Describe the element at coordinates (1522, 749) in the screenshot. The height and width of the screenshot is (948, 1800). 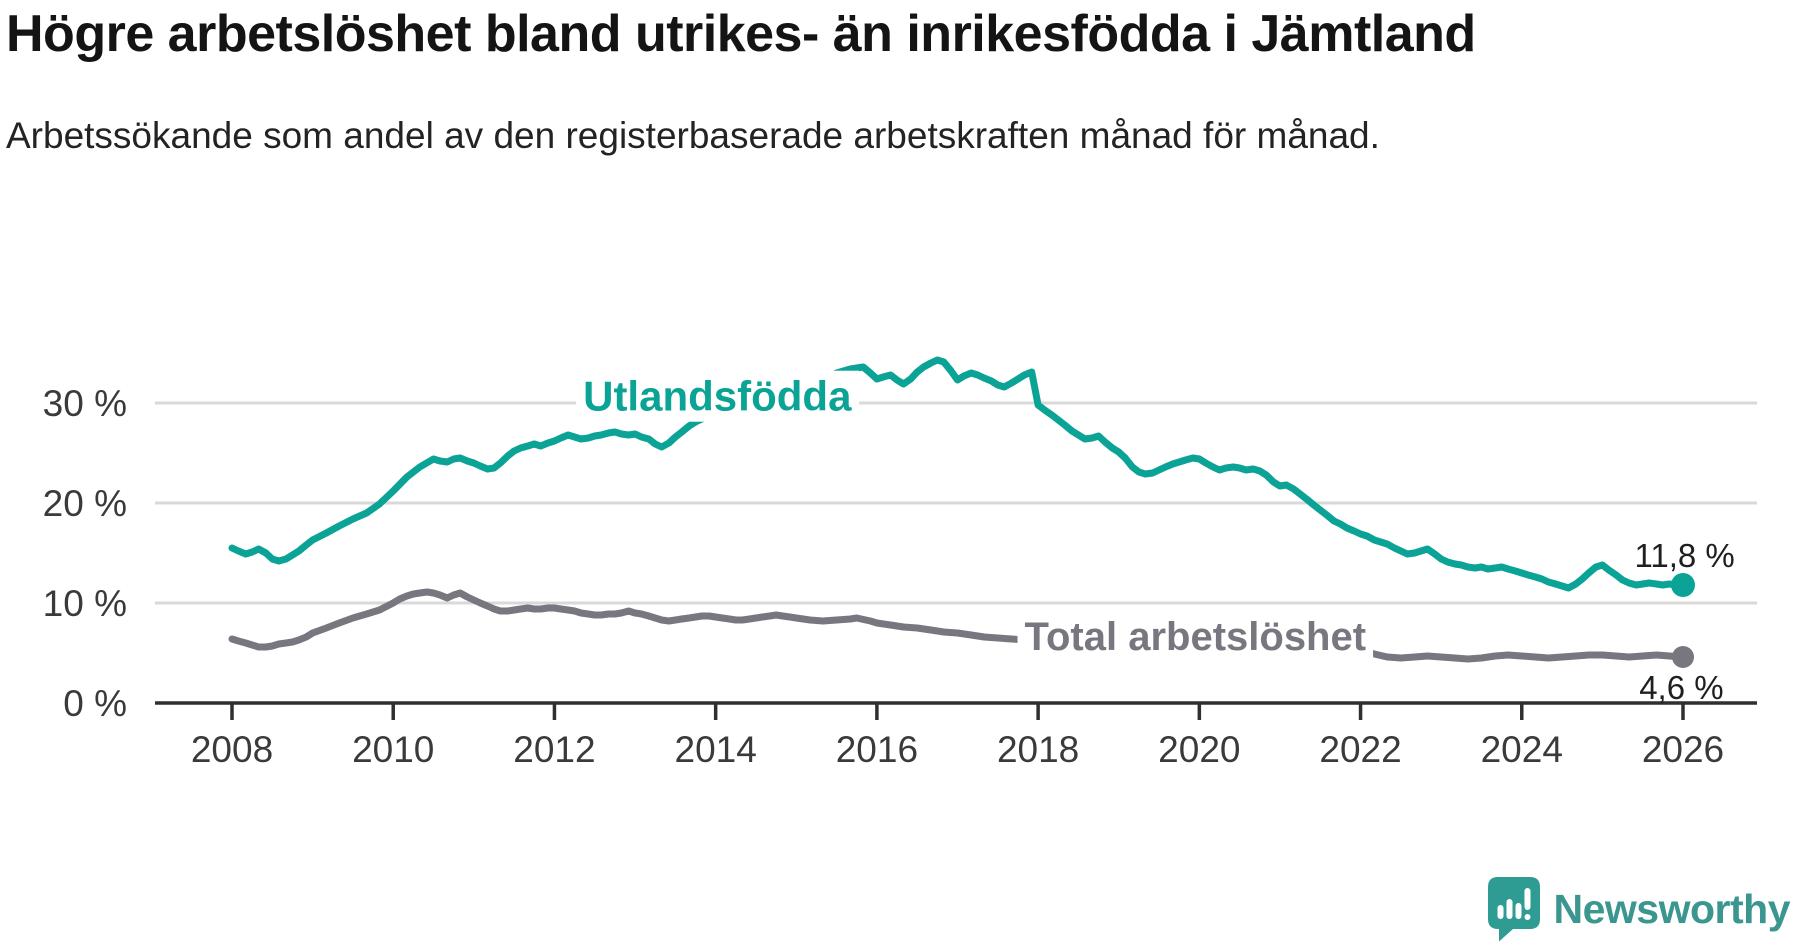
I see `x-axis-tick-label: 2024` at that location.